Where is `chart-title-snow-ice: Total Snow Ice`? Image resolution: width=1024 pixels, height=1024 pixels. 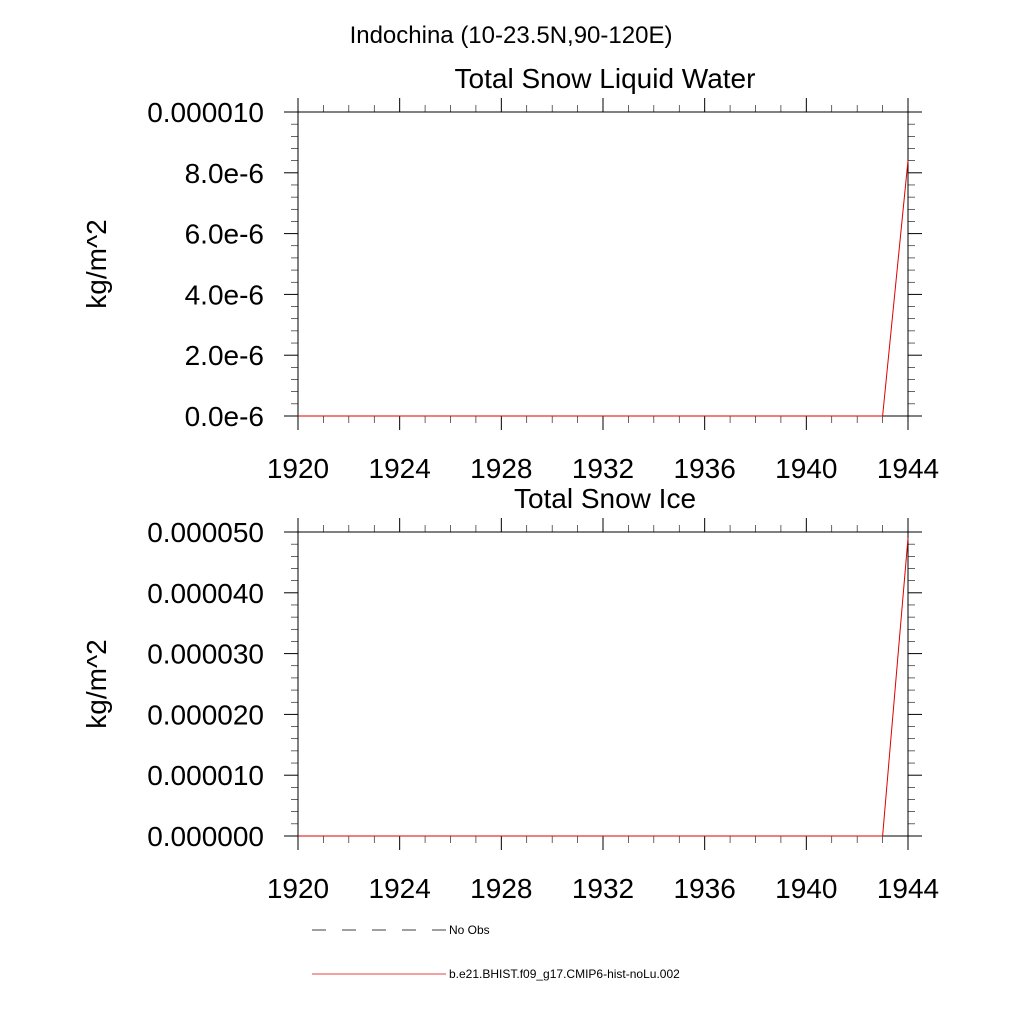
chart-title-snow-ice: Total Snow Ice is located at coordinates (605, 498).